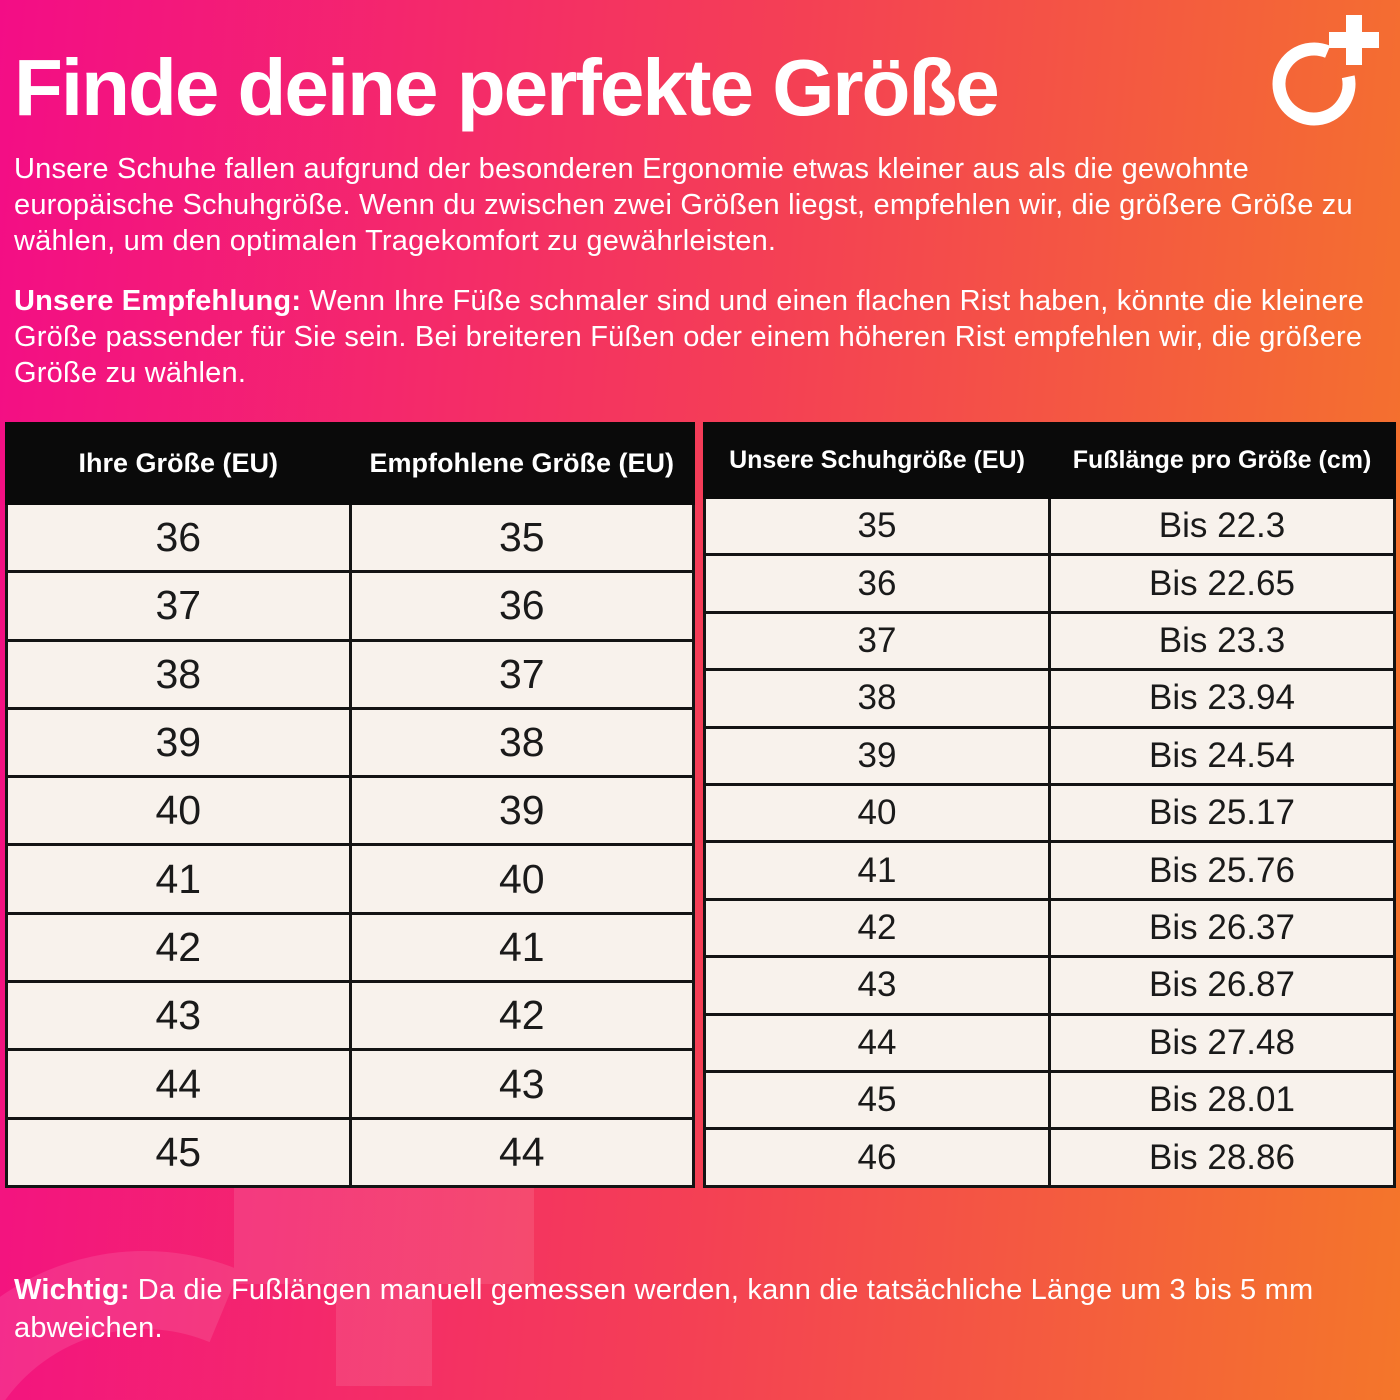  I want to click on table-row: 40 39, so click(350, 811).